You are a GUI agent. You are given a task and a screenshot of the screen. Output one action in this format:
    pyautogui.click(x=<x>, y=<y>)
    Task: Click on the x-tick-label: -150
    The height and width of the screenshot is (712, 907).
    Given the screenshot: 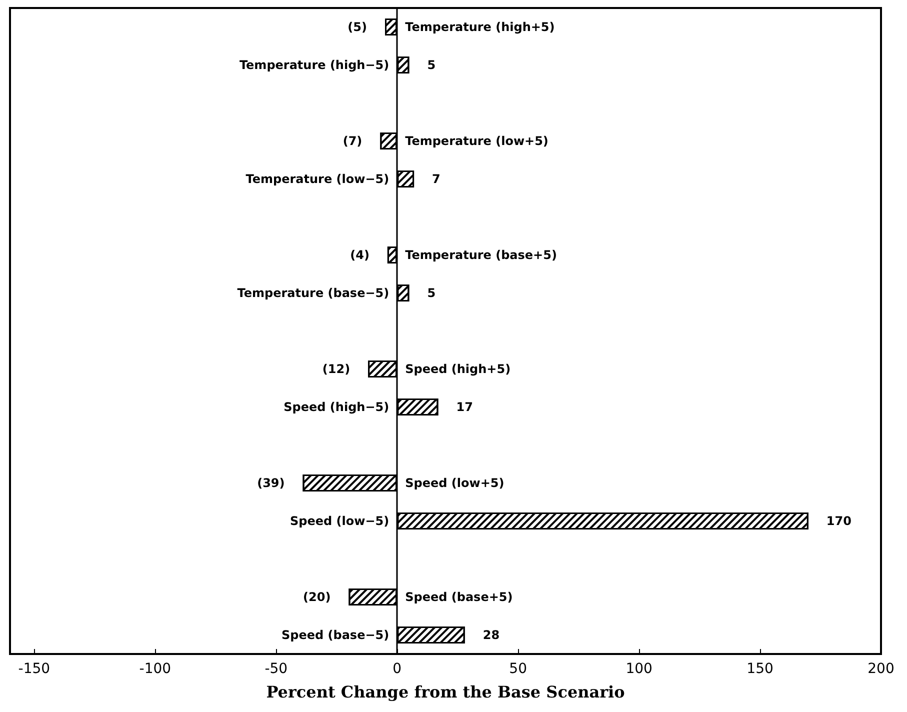 What is the action you would take?
    pyautogui.click(x=34, y=669)
    